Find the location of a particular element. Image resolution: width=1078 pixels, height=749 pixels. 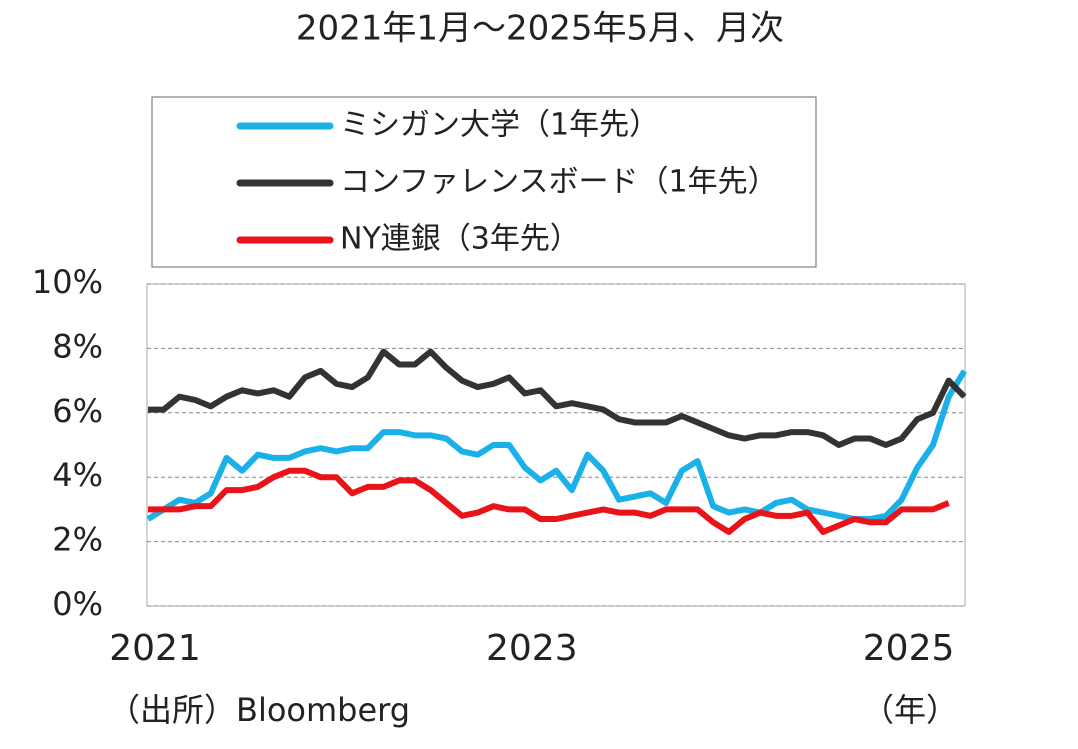

y-tick-label: 0% is located at coordinates (77, 604).